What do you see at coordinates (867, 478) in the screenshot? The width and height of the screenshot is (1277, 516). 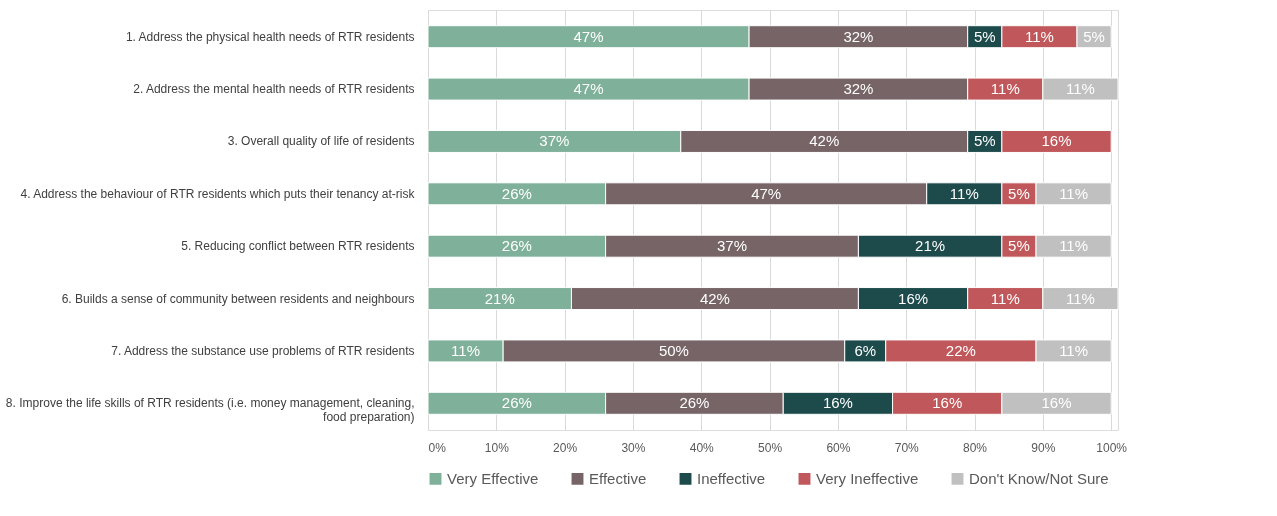 I see `legend-label: Very Ineffective` at bounding box center [867, 478].